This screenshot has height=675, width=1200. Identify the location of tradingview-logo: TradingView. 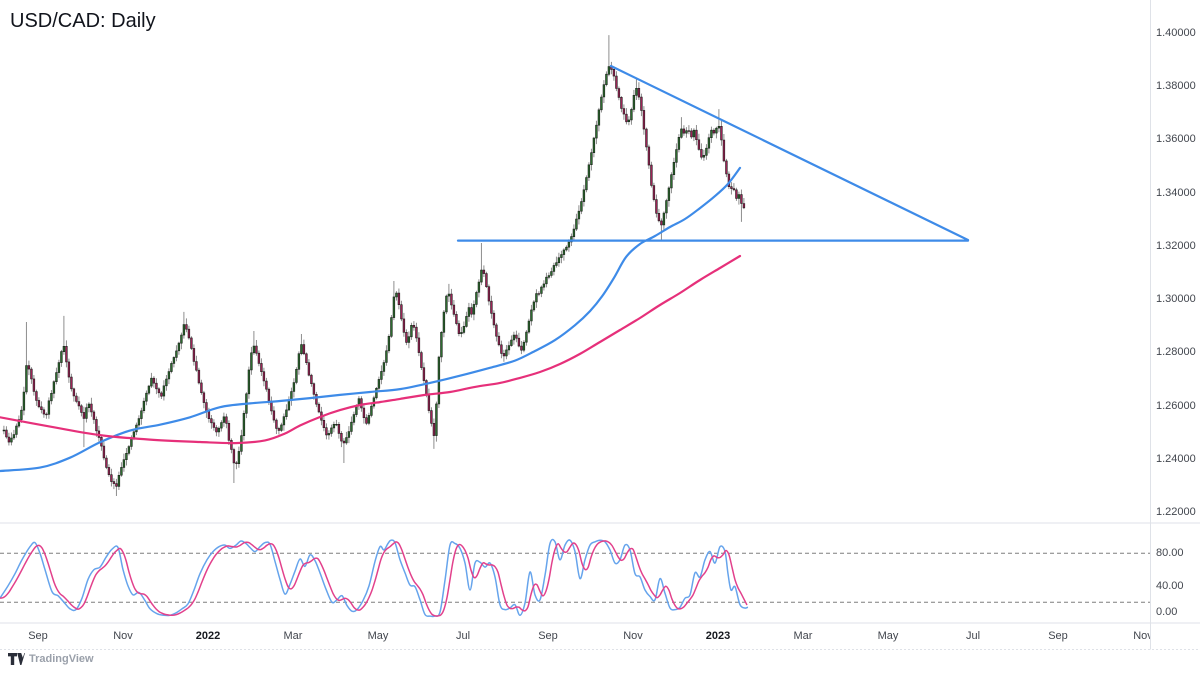
(51, 659).